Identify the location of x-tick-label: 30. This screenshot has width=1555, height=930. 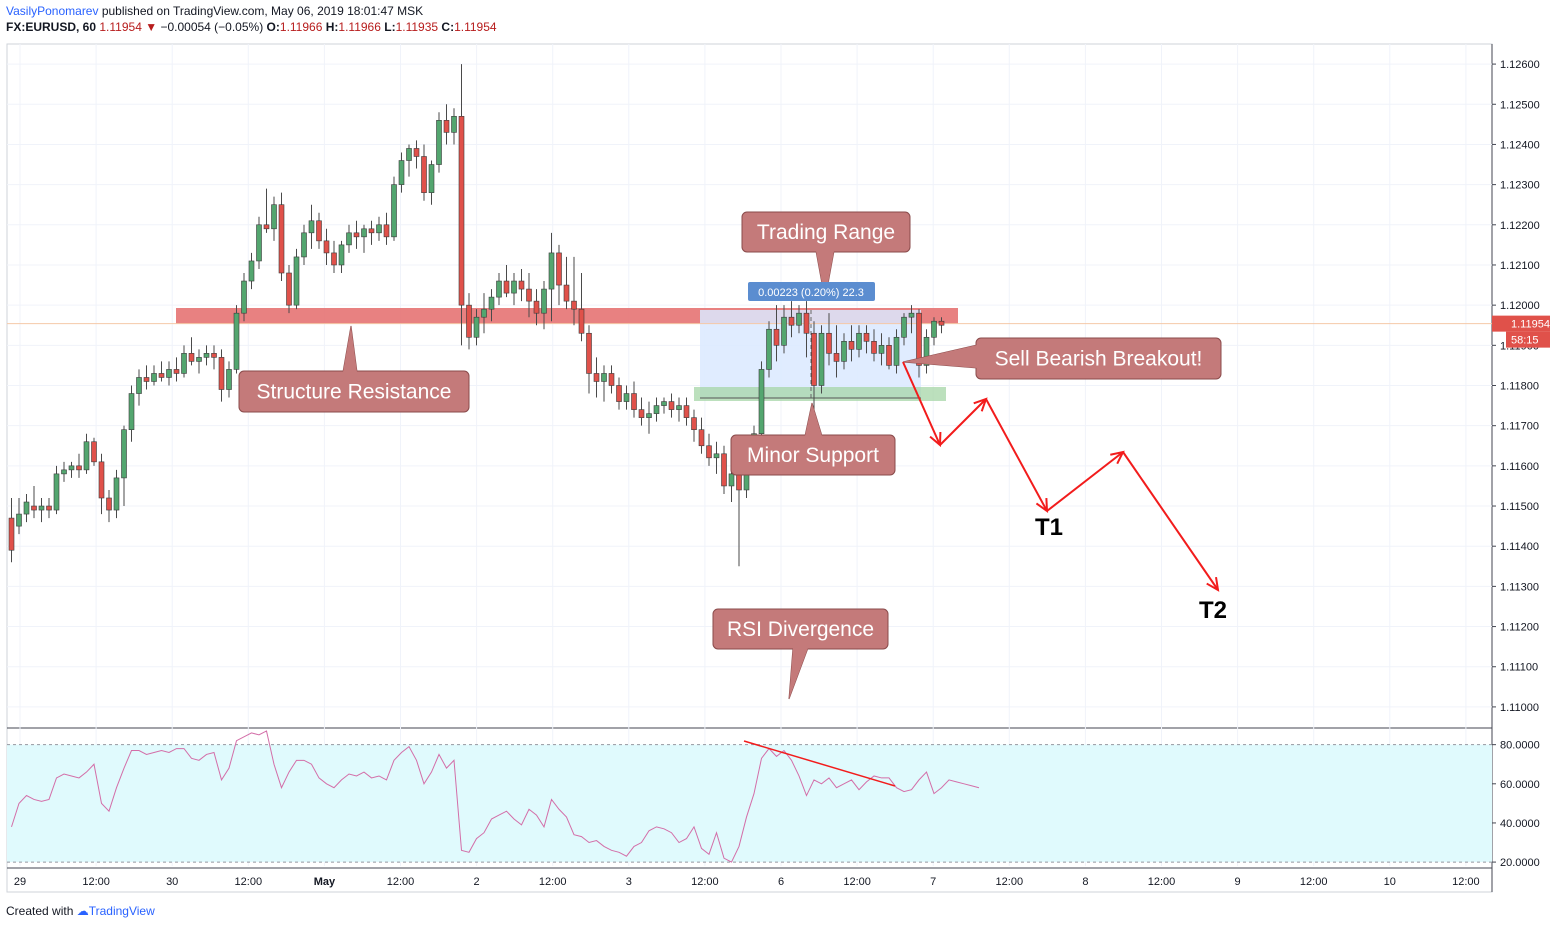
(172, 882).